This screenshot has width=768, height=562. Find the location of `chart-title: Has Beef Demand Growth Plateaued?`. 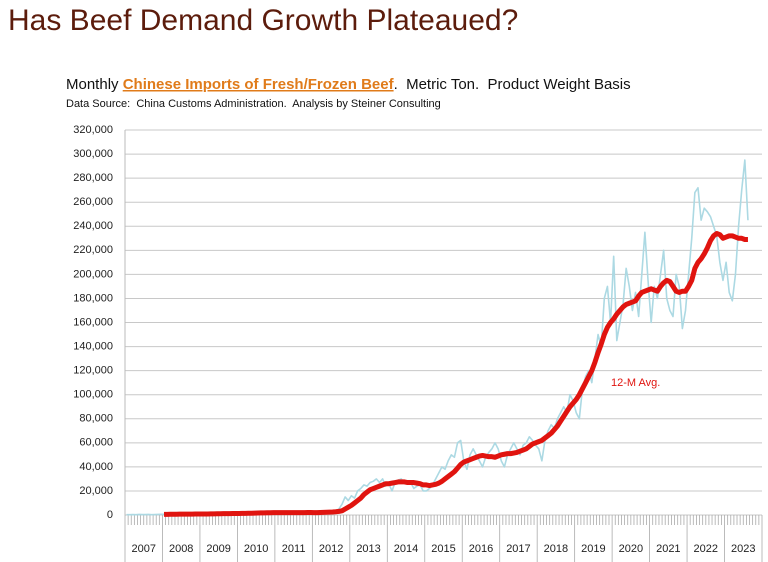

chart-title: Has Beef Demand Growth Plateaued? is located at coordinates (263, 20).